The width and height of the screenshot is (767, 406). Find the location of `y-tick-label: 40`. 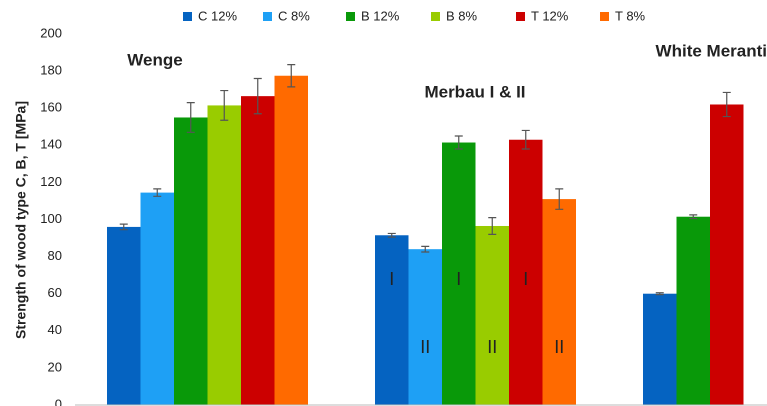

y-tick-label: 40 is located at coordinates (55, 329).